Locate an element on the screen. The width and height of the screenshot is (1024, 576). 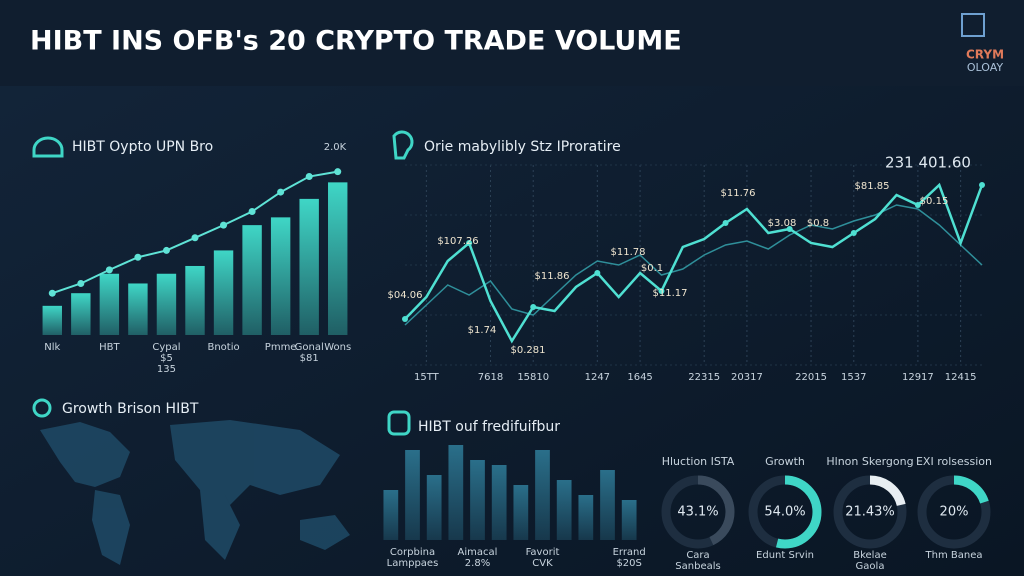
data-annotation: $3.08 is located at coordinates (782, 223).